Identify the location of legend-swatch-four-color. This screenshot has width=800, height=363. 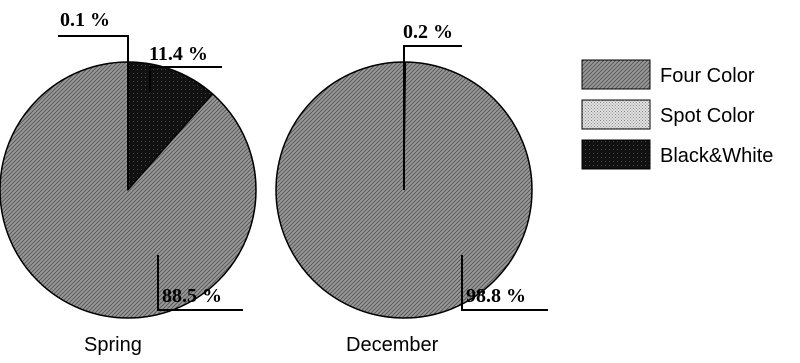
(616, 74).